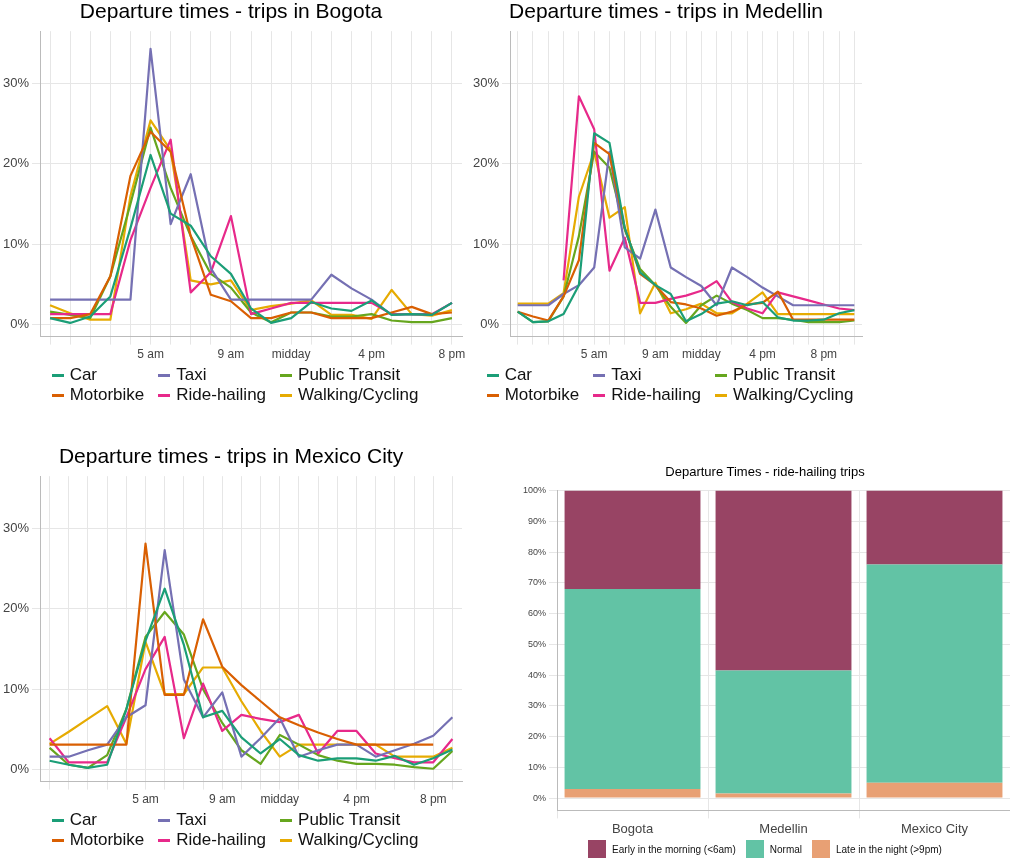 The height and width of the screenshot is (868, 1014). Describe the element at coordinates (231, 456) in the screenshot. I see `chart-title: Departure times - trips in Mexico City` at that location.